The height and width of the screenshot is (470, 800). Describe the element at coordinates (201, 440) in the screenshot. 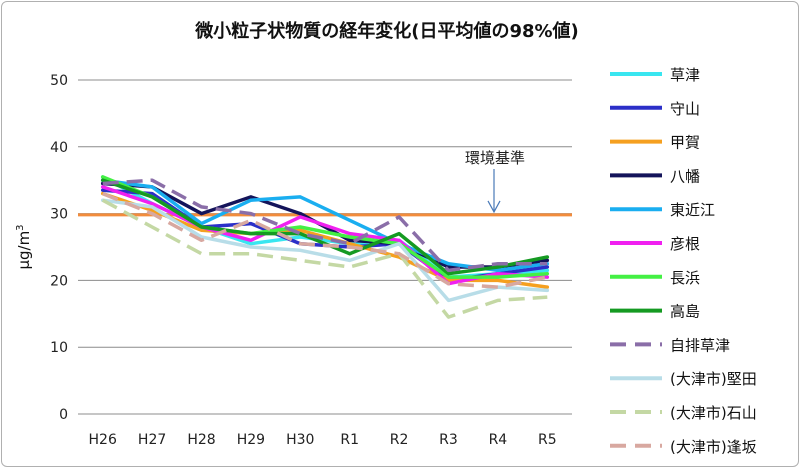

I see `x-tick-label: H28` at that location.